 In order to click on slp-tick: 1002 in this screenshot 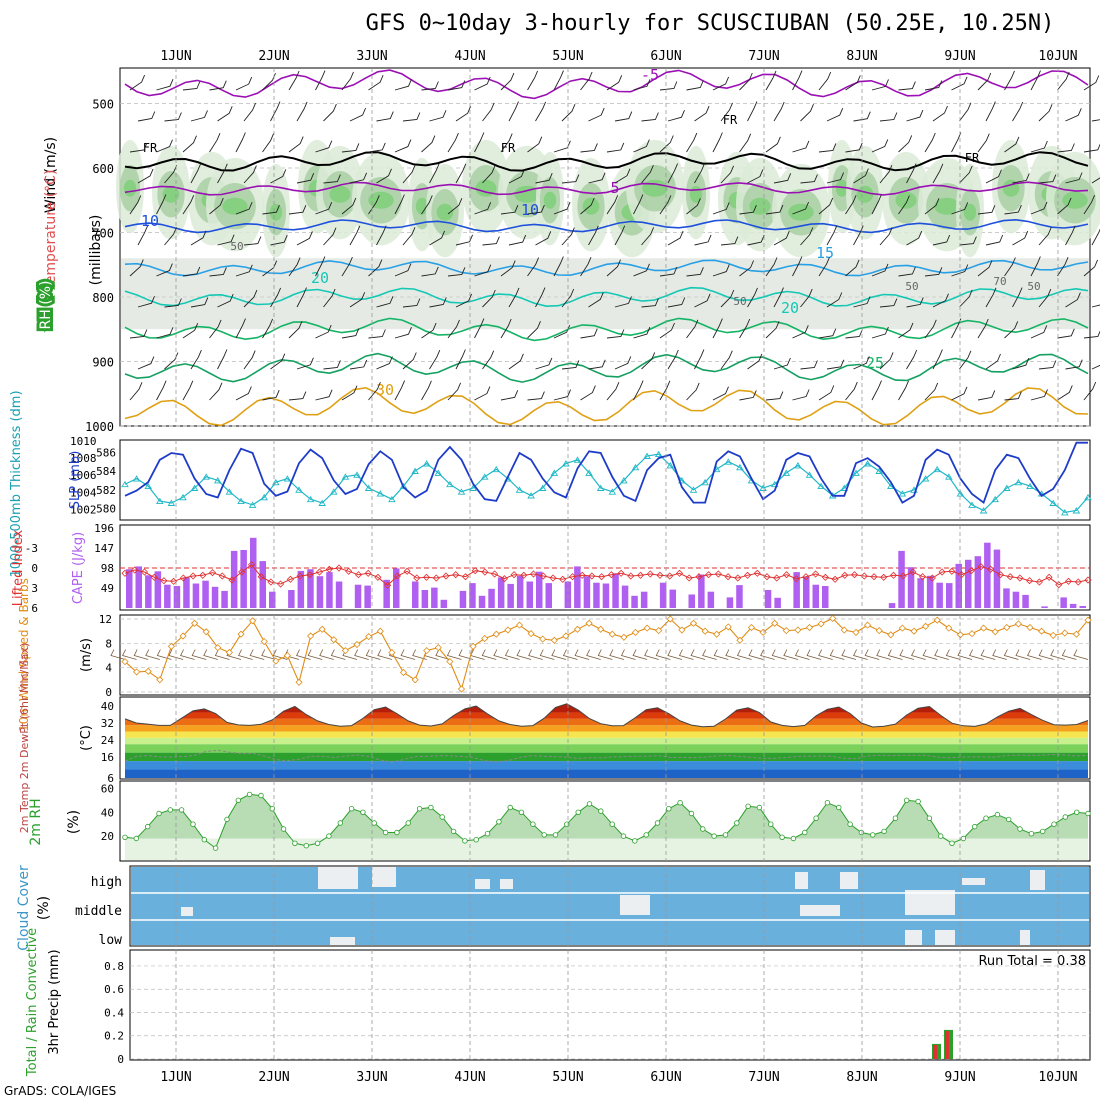, I will do `click(83, 509)`.